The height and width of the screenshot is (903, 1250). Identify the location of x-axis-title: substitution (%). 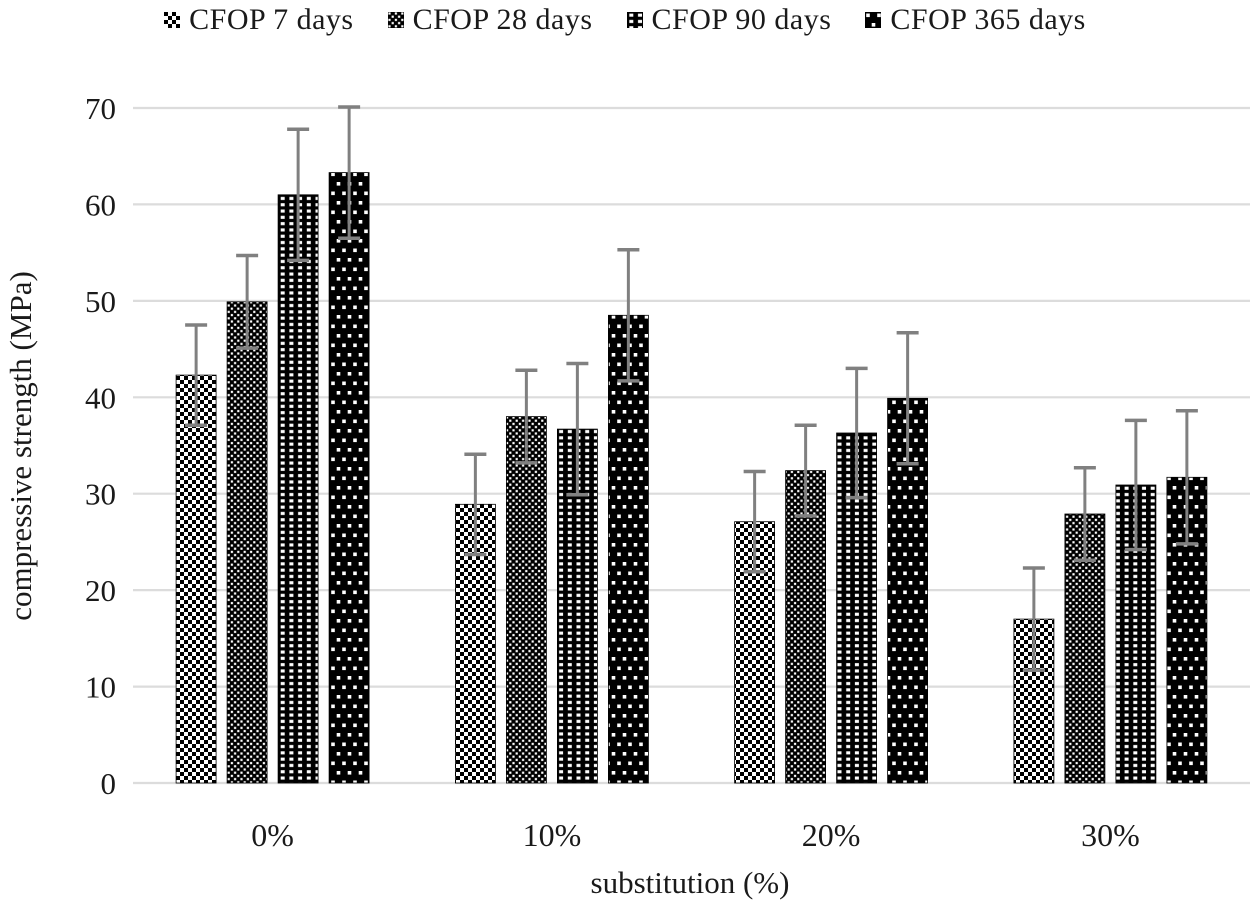
(690, 882).